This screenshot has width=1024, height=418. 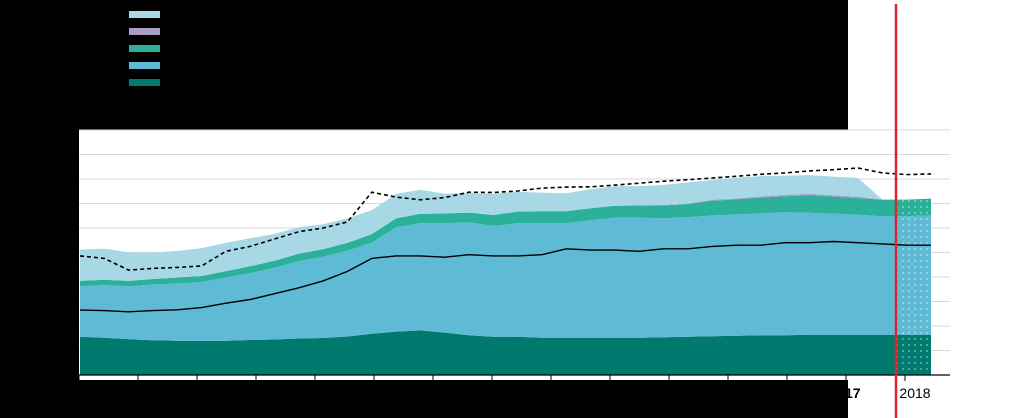 What do you see at coordinates (914, 393) in the screenshot?
I see `x-tick-label: 2018` at bounding box center [914, 393].